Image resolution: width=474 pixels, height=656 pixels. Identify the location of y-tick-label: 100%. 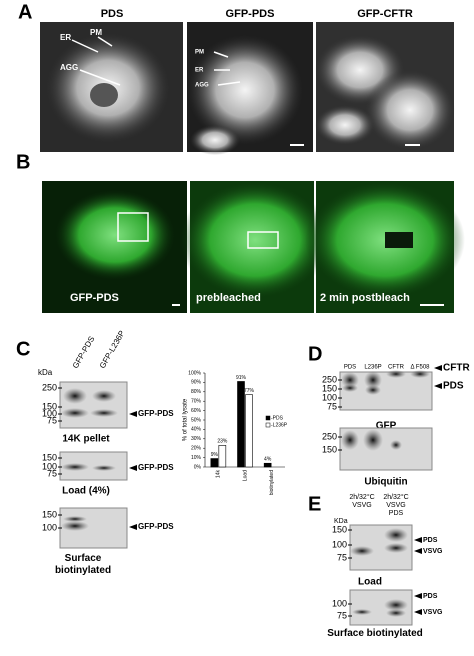
(194, 373).